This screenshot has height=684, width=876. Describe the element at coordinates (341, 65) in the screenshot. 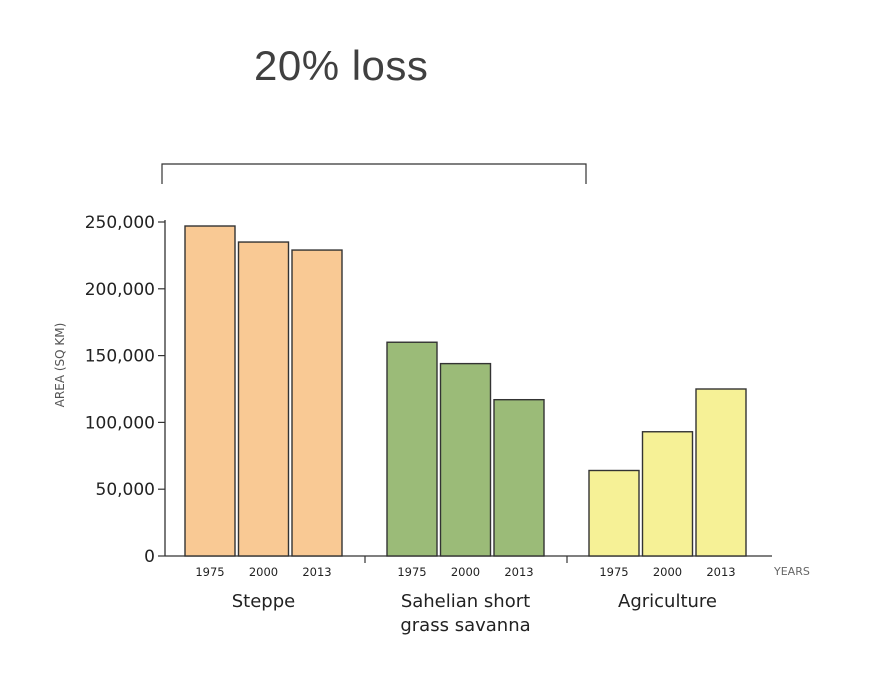

I see `loss-annotation: 20% loss` at that location.